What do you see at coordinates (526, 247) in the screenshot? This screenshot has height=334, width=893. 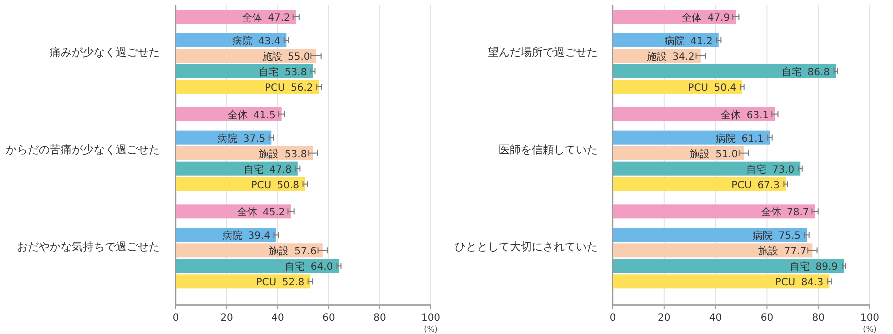 I see `y-tick-label: ひととして大切にされていた` at bounding box center [526, 247].